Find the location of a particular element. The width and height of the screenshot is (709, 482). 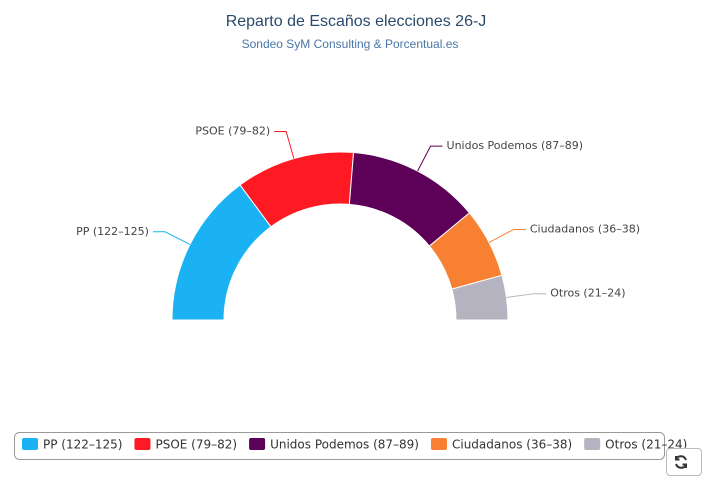

data-label: PP (122–125) is located at coordinates (112, 231).